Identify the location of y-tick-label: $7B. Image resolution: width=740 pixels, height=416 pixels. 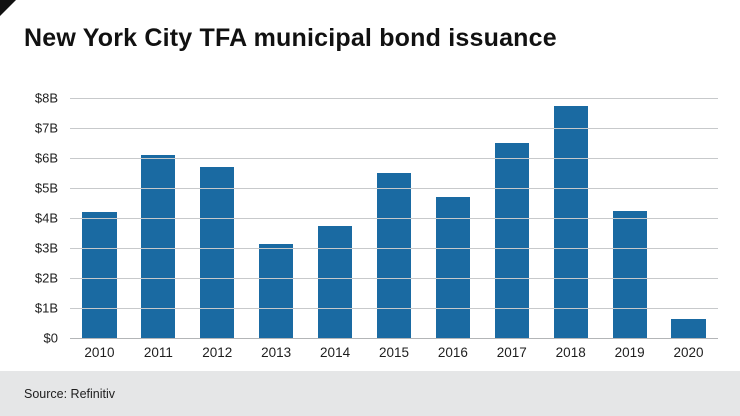
(46, 128).